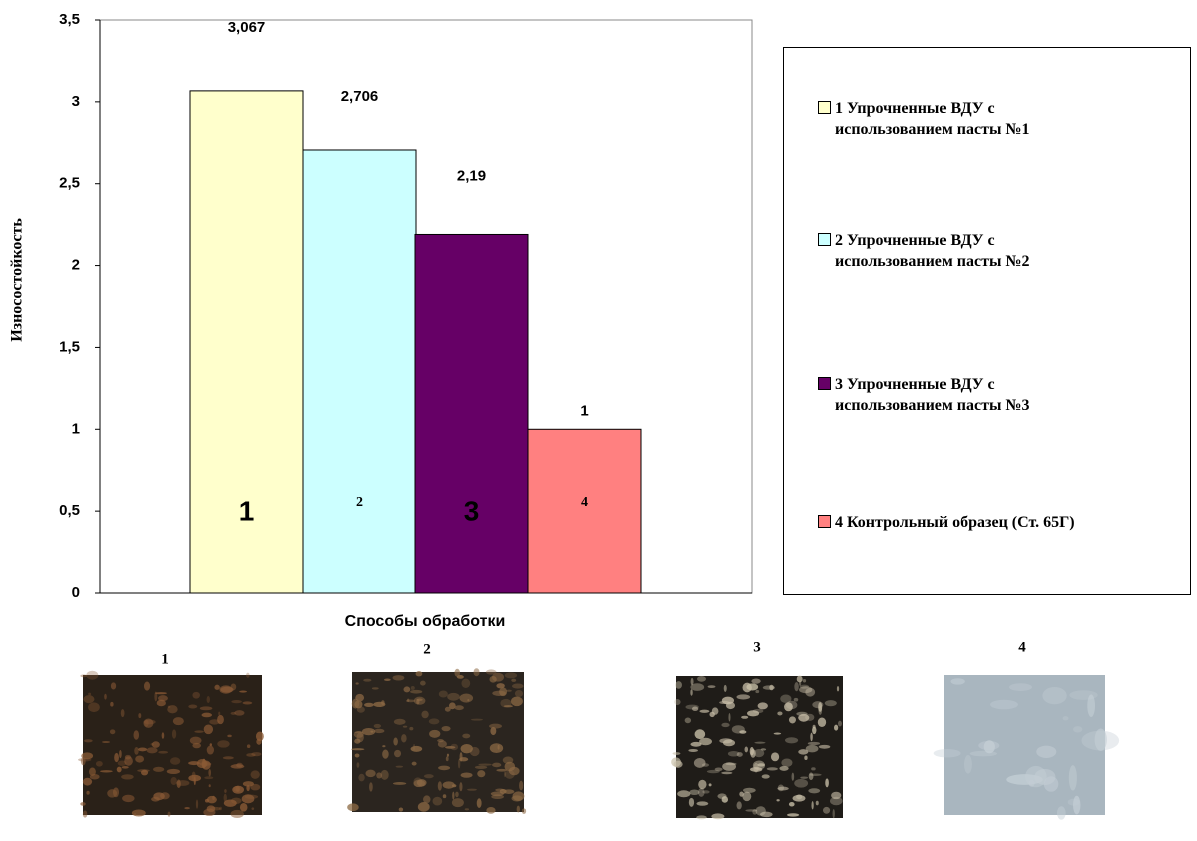 Image resolution: width=1197 pixels, height=841 pixels. Describe the element at coordinates (437, 741) in the screenshot. I see `photo` at that location.